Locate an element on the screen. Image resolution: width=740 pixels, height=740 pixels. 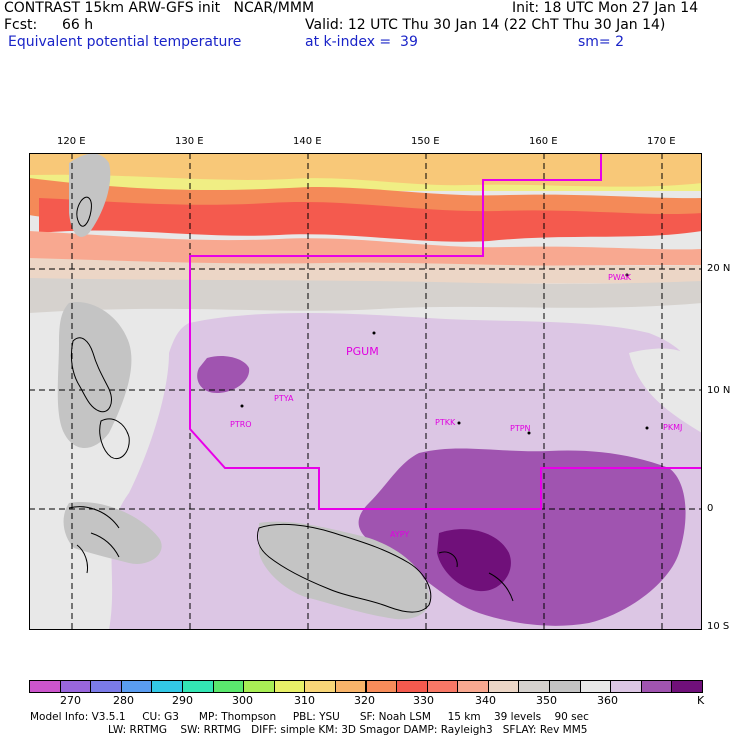
lon-label-150e: 150 E is located at coordinates (425, 141).